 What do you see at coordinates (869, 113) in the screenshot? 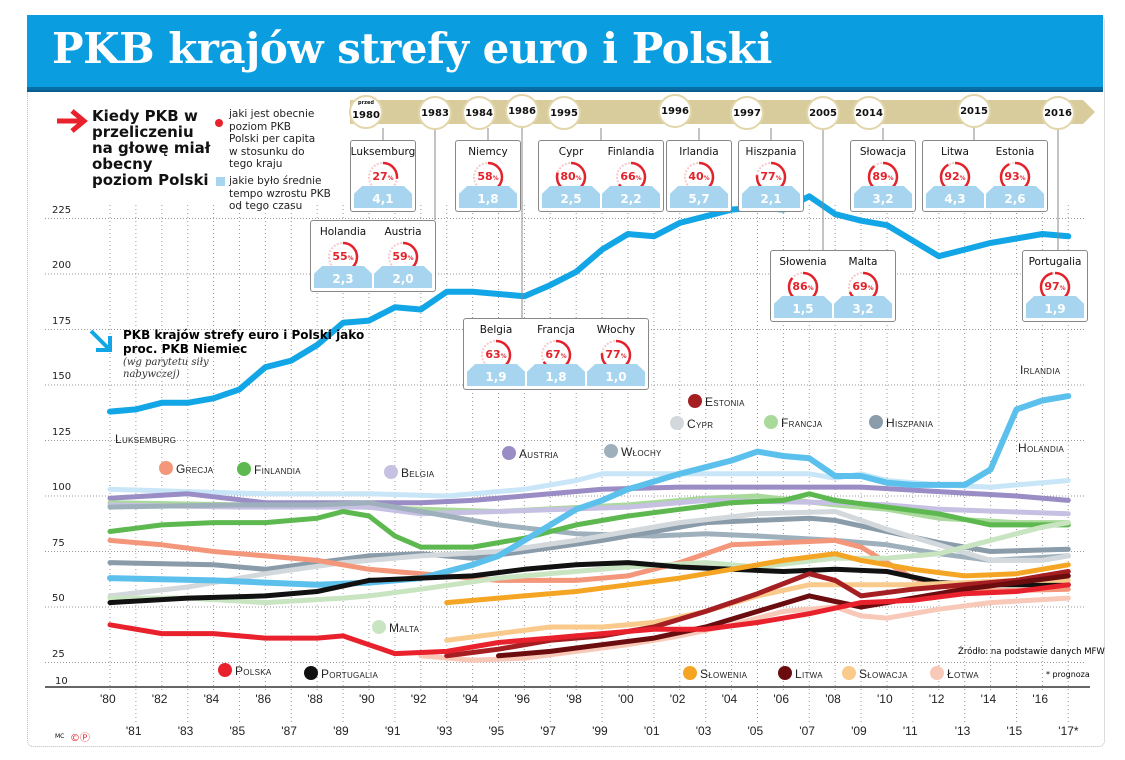
I see `timeline-year-2014: 2014` at bounding box center [869, 113].